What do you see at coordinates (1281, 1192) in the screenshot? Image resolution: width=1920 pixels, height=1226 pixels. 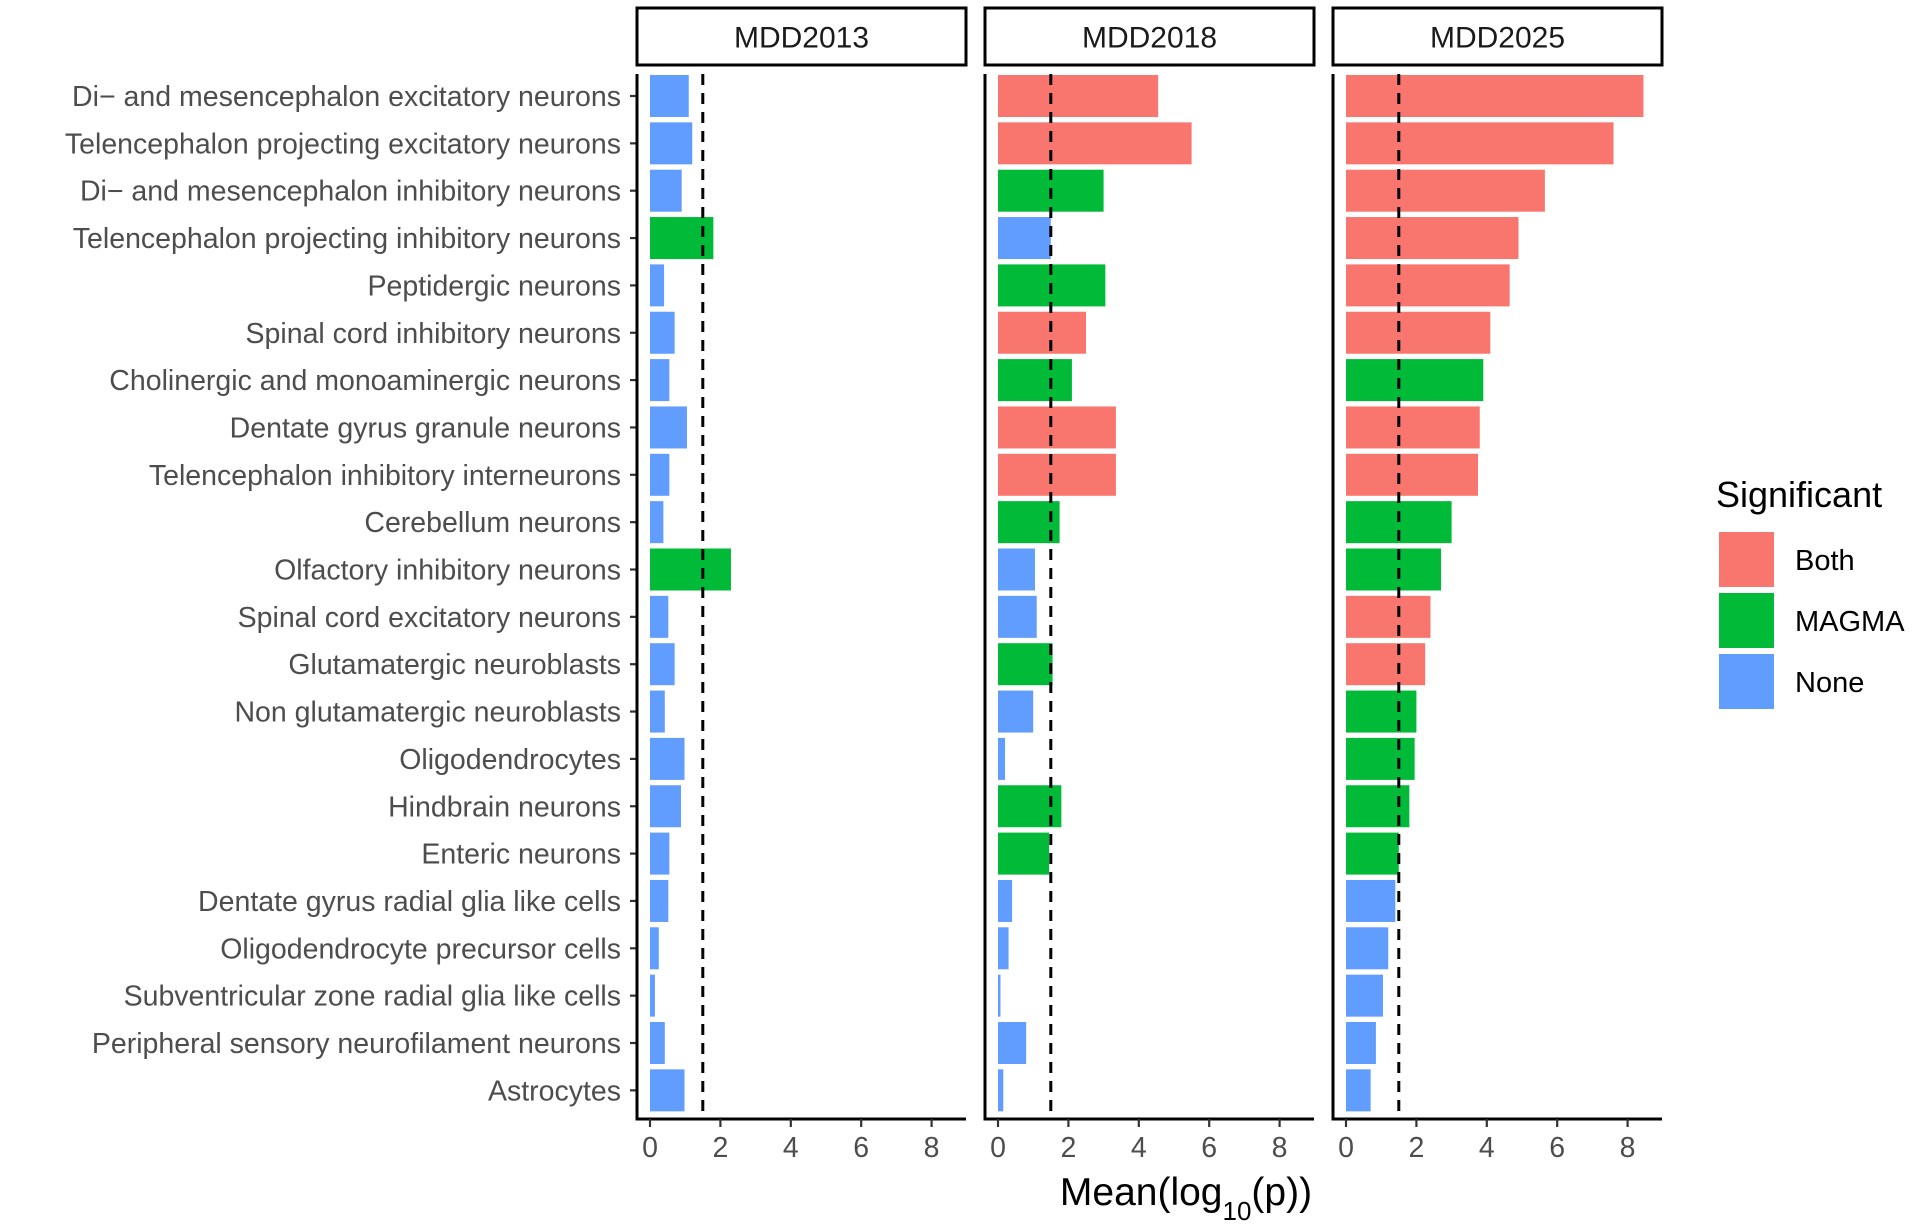 I see `x-axis-title-suffix: (p))` at bounding box center [1281, 1192].